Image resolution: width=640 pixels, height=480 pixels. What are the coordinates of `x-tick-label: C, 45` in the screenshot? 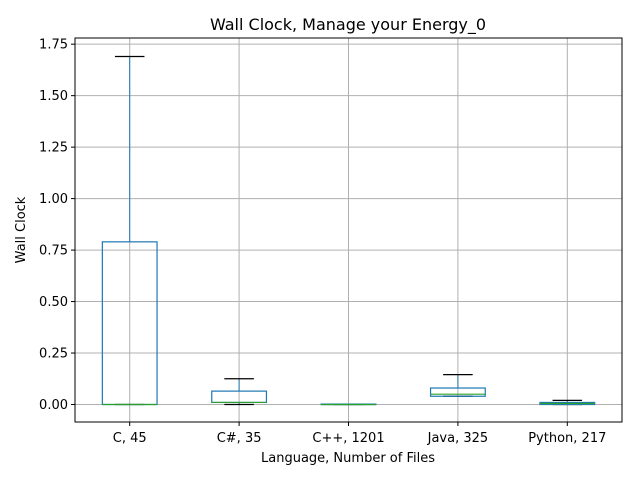 It's located at (130, 438).